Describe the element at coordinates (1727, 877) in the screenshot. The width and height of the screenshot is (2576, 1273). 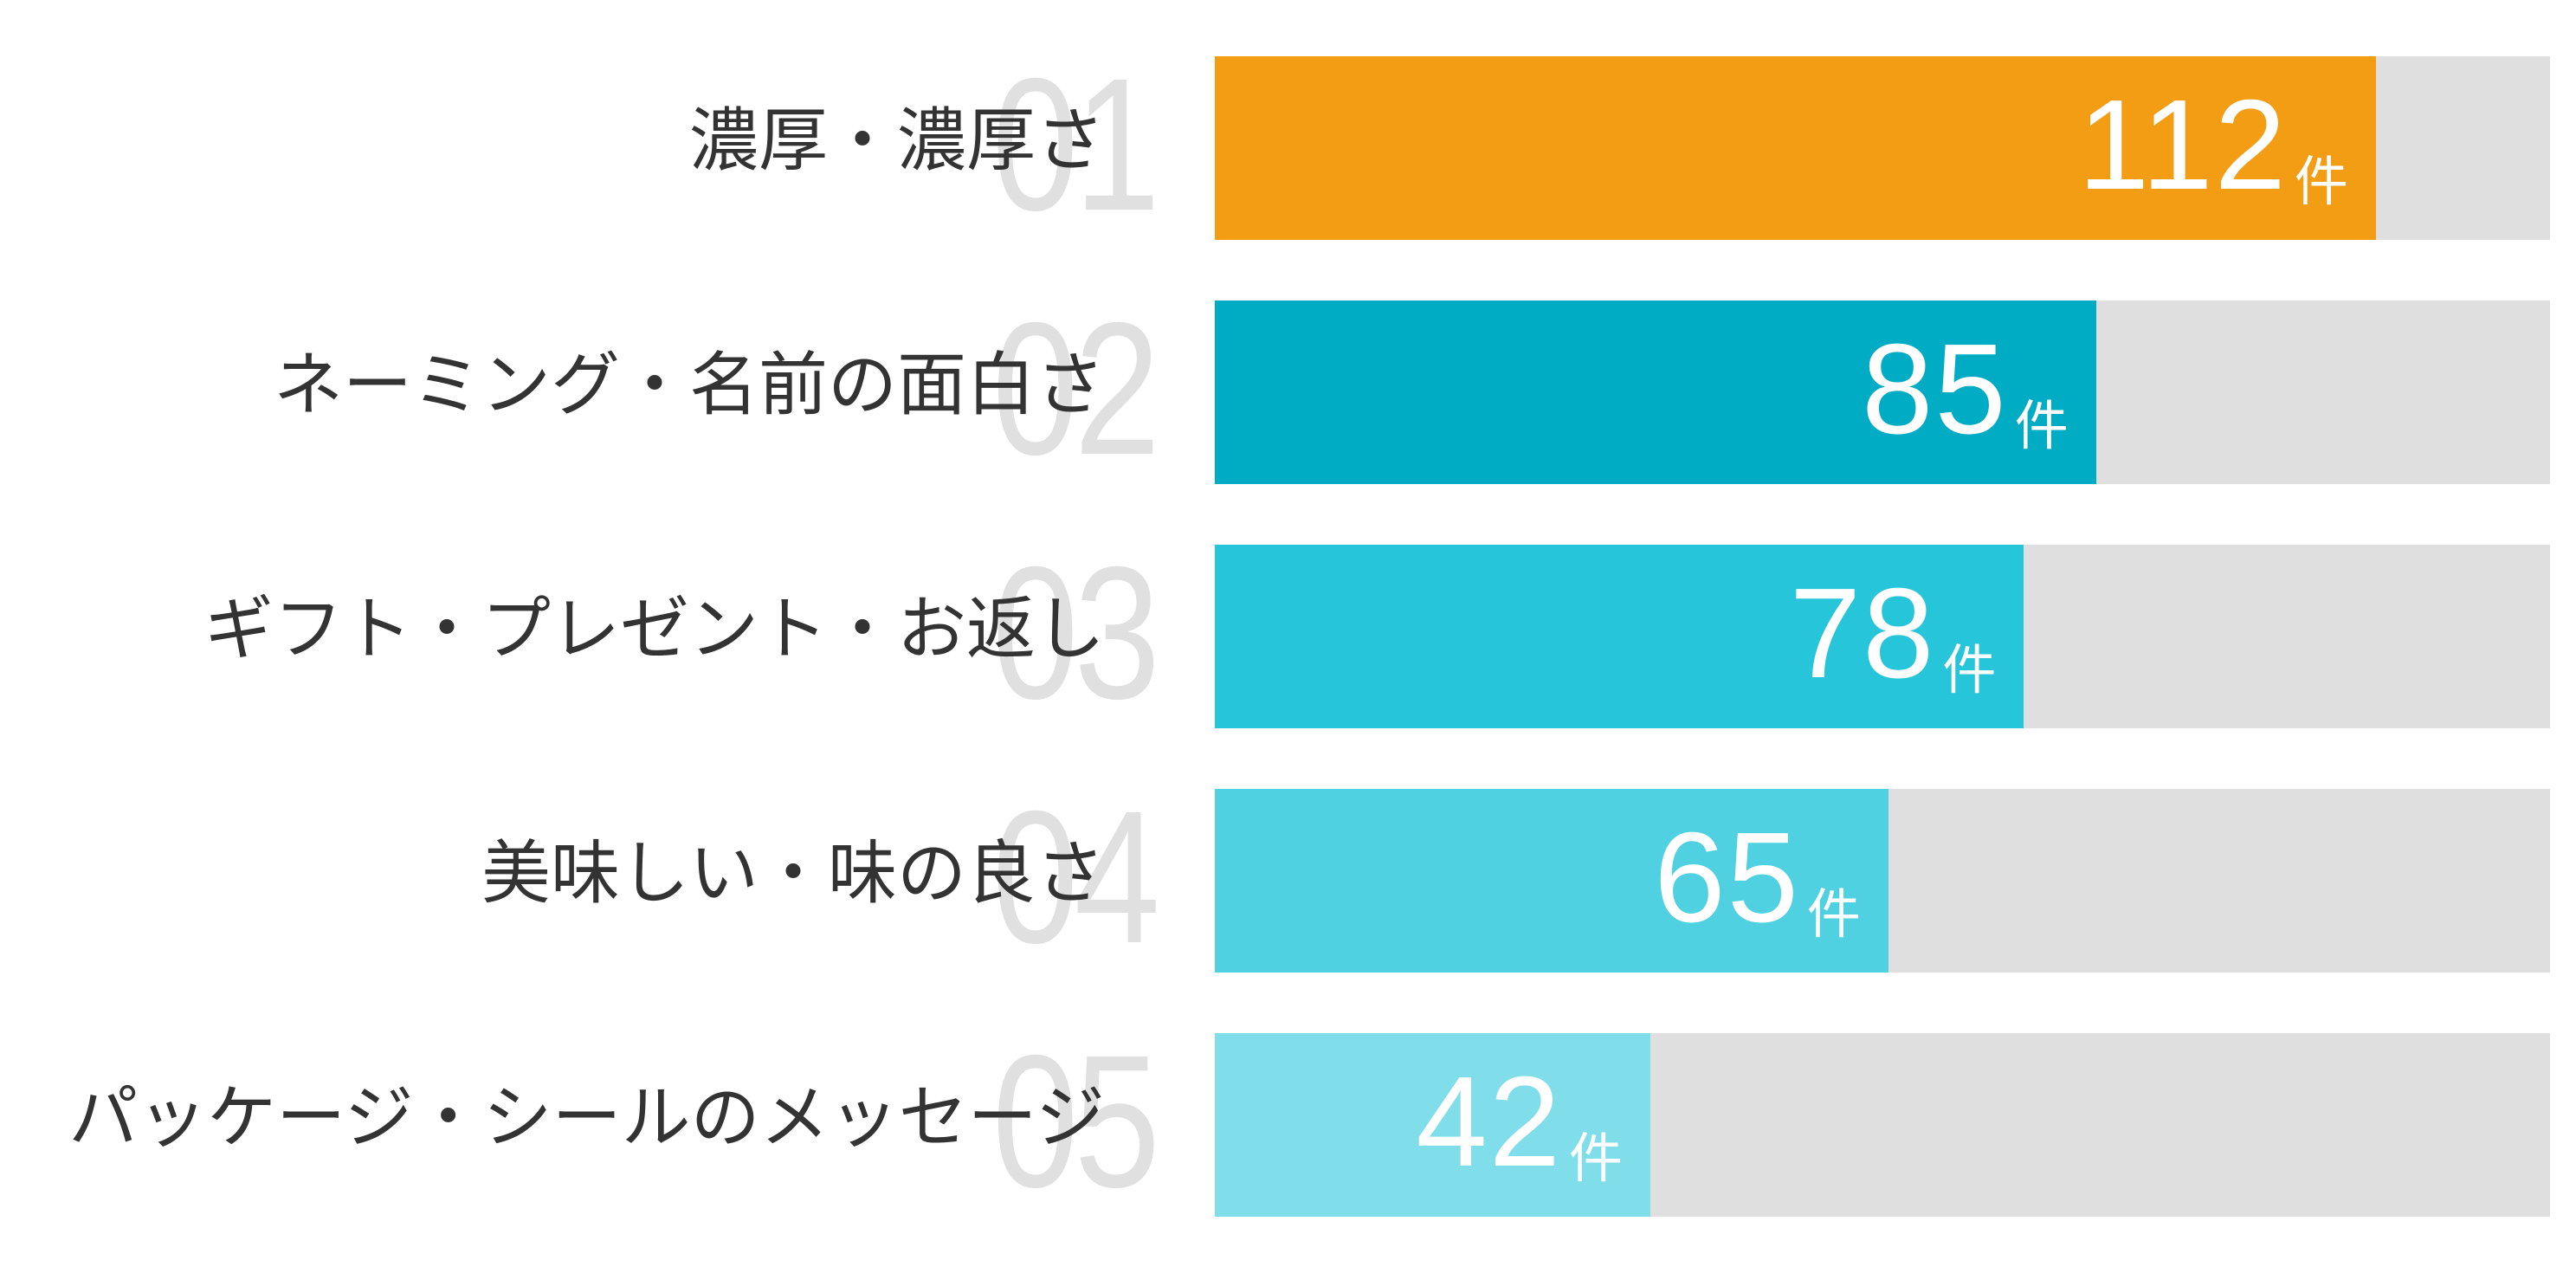
I see `bar-value: 65` at that location.